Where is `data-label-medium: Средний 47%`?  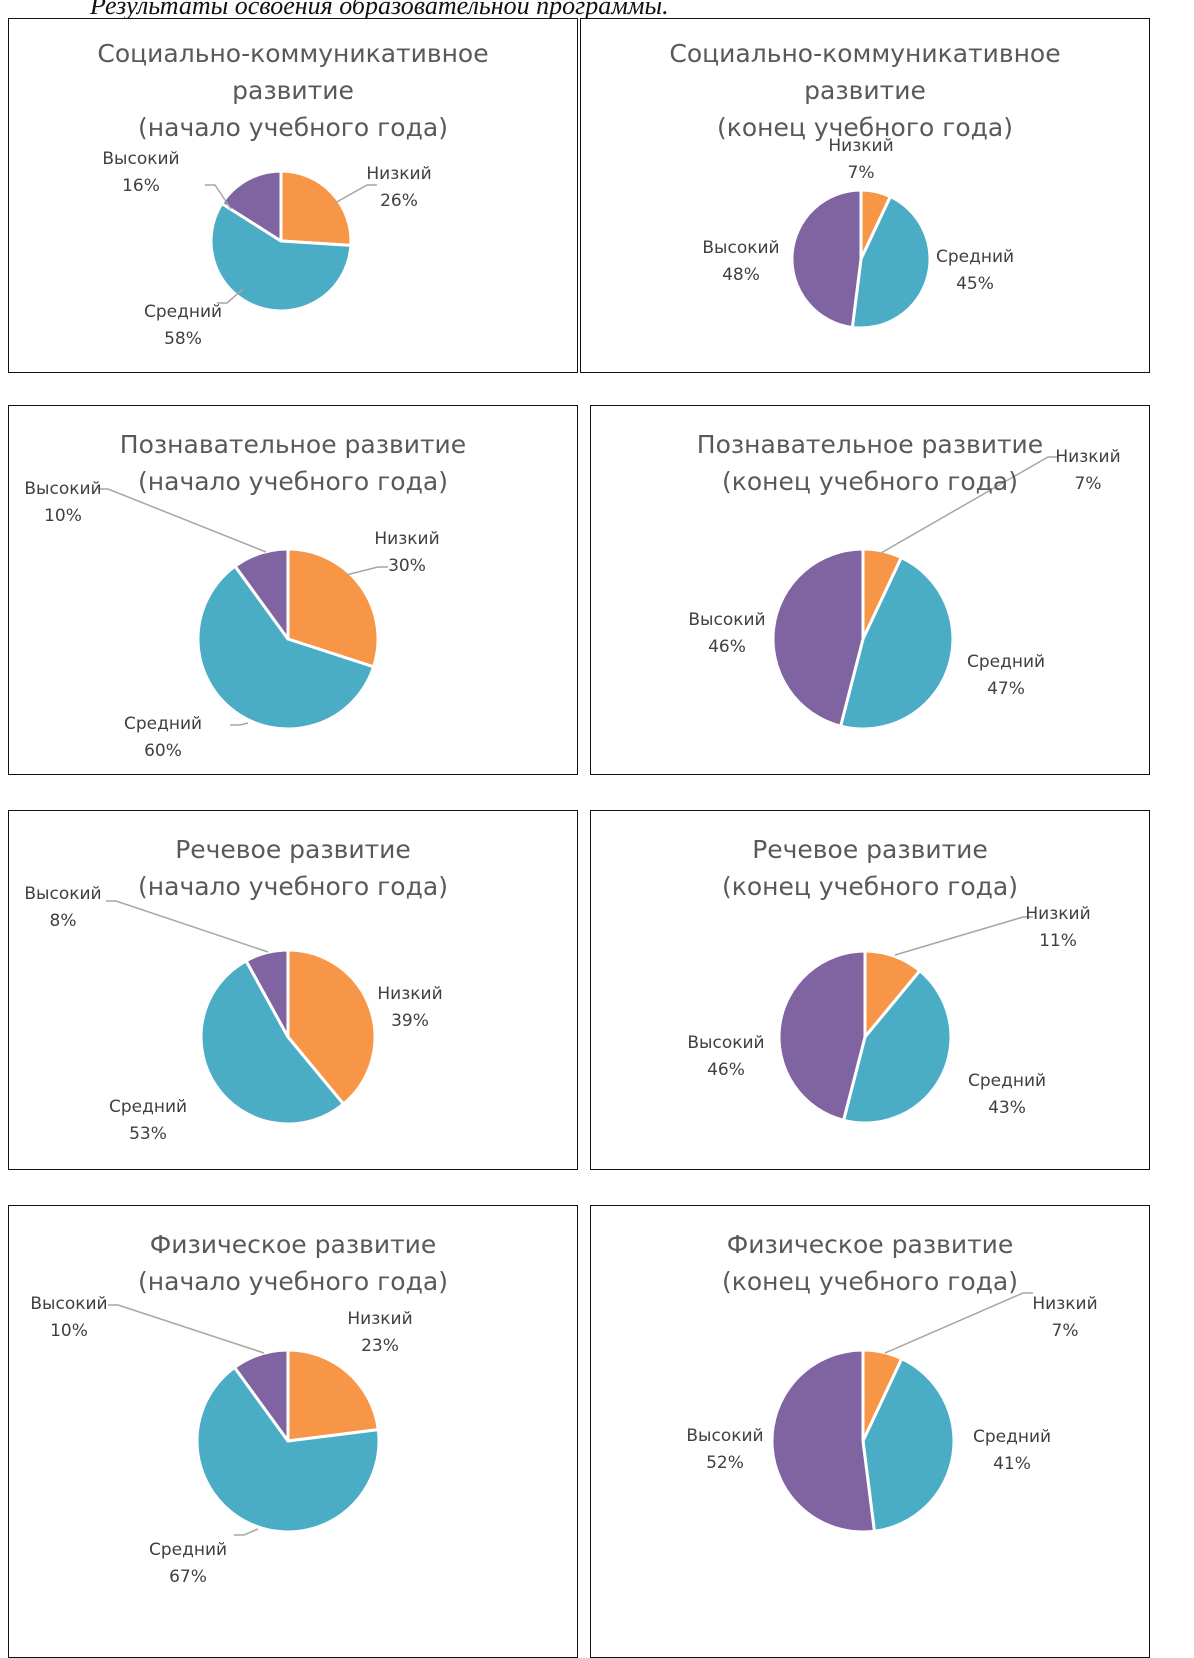
data-label-medium: Средний 47% is located at coordinates (1006, 676).